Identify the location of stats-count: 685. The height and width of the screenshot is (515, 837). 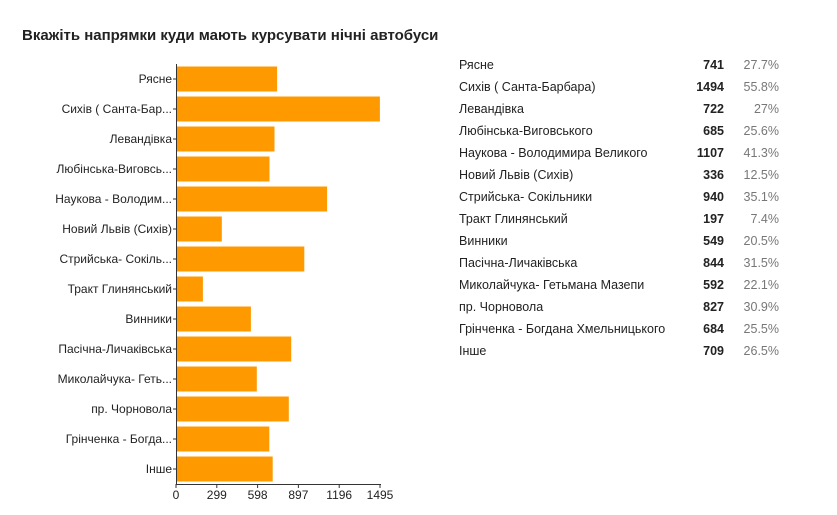
(713, 131).